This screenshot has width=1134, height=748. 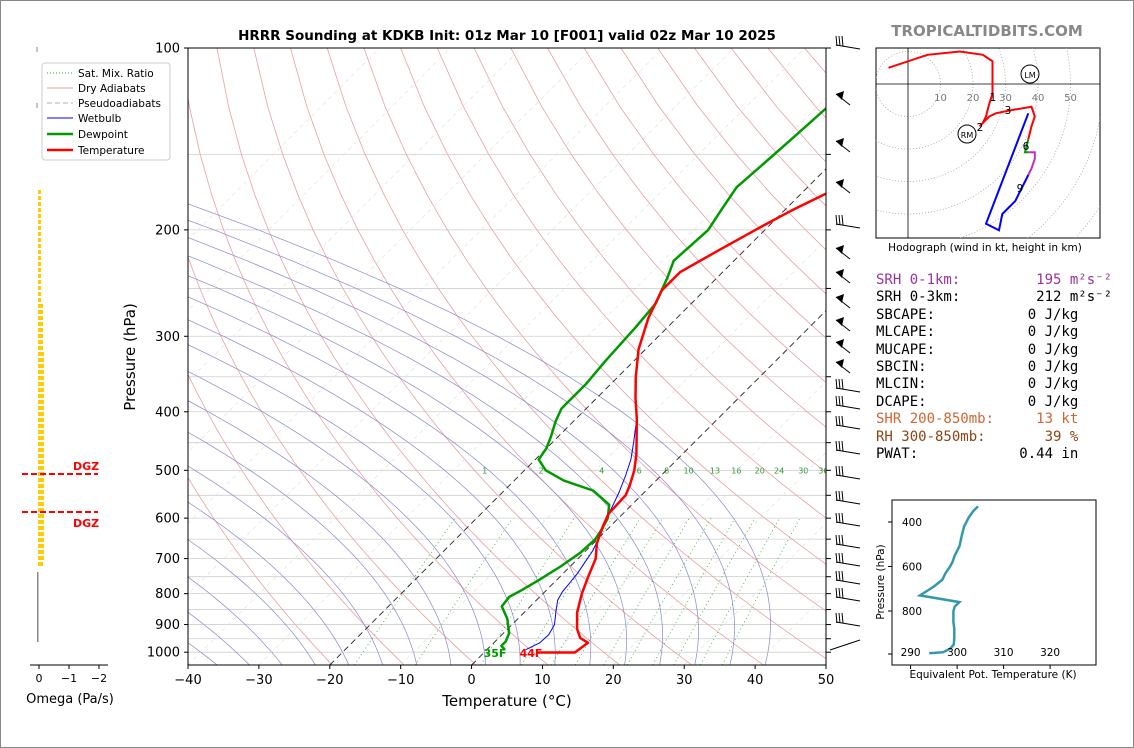 What do you see at coordinates (992, 584) in the screenshot?
I see `theta-e-panel: 400 600 800 290 300 310 320` at bounding box center [992, 584].